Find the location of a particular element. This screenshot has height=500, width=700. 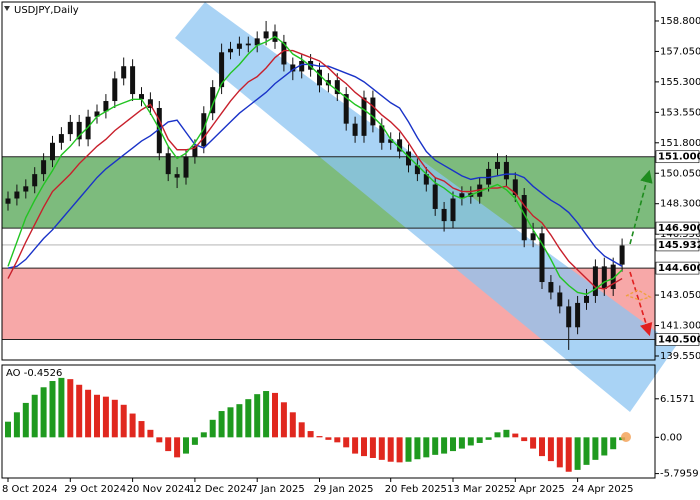

symbol-icon is located at coordinates (7, 8).